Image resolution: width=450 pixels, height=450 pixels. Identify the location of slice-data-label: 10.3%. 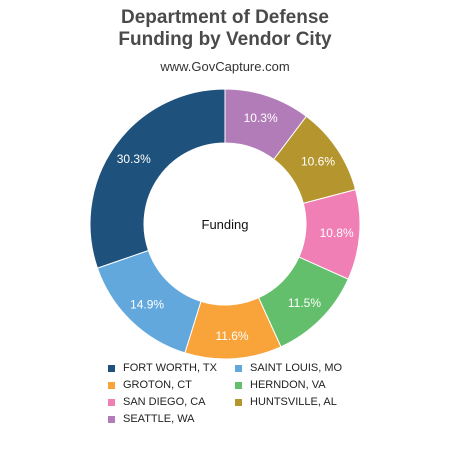
(261, 118).